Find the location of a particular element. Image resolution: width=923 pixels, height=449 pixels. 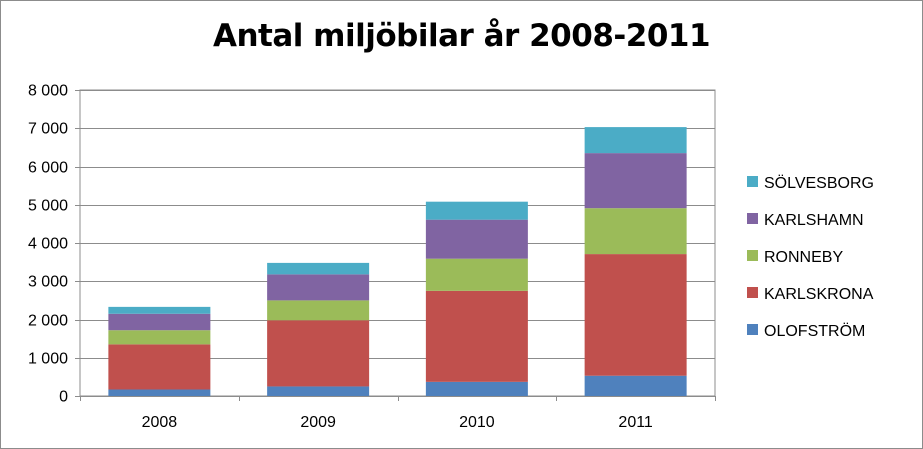

x-tick-label: 2008 is located at coordinates (160, 422).